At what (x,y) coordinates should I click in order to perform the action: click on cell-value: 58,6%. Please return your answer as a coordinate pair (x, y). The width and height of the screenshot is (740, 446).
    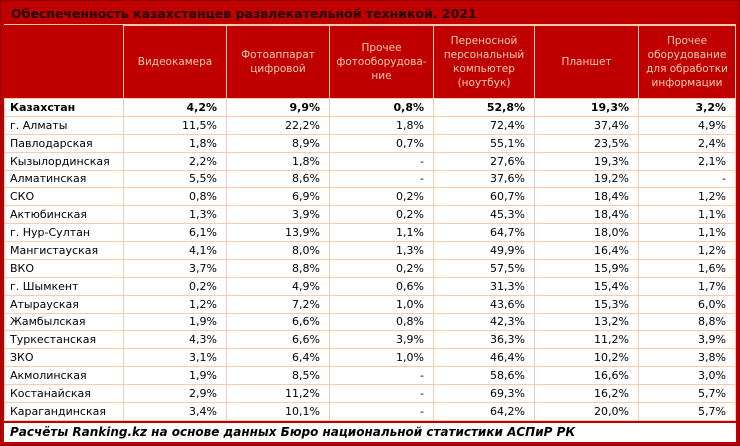
    Looking at the image, I should click on (484, 375).